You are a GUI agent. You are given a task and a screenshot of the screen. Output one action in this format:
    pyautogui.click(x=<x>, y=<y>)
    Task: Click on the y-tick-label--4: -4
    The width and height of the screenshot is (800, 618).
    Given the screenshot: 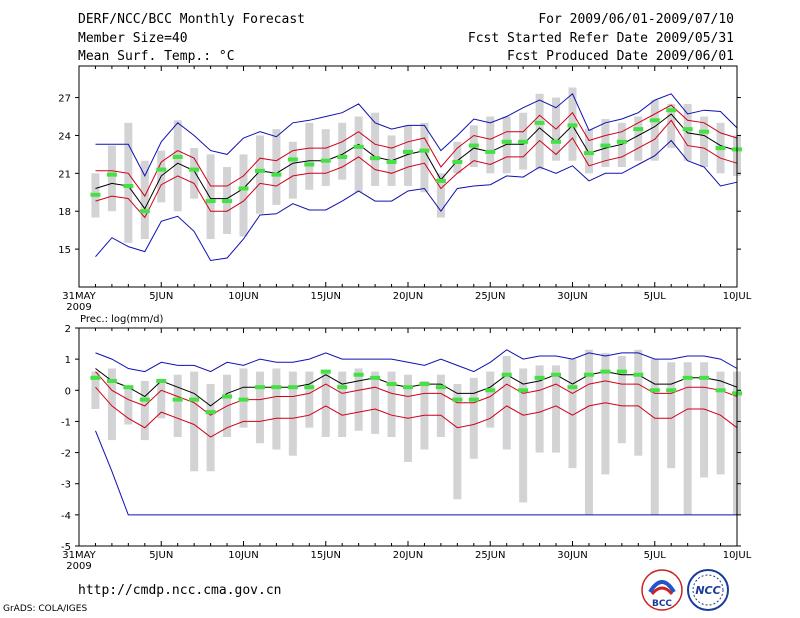 What is the action you would take?
    pyautogui.click(x=66, y=516)
    